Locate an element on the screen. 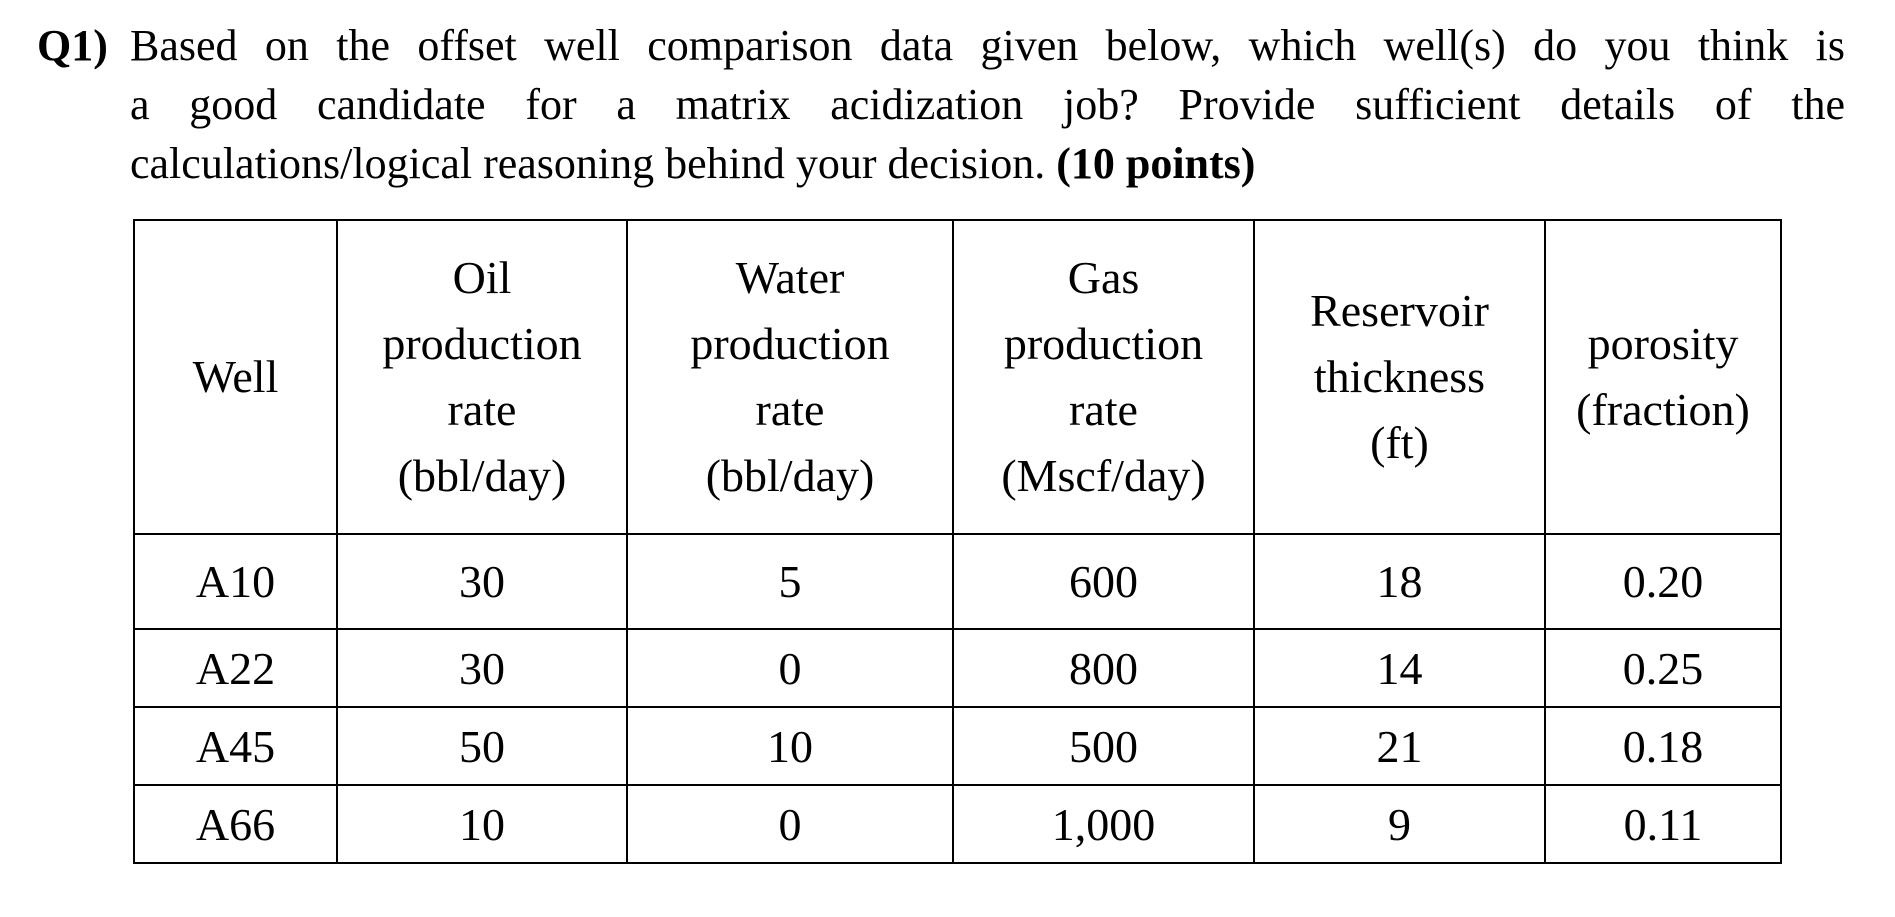 The image size is (1895, 917). cell-porosity: 0.18 is located at coordinates (1663, 746).